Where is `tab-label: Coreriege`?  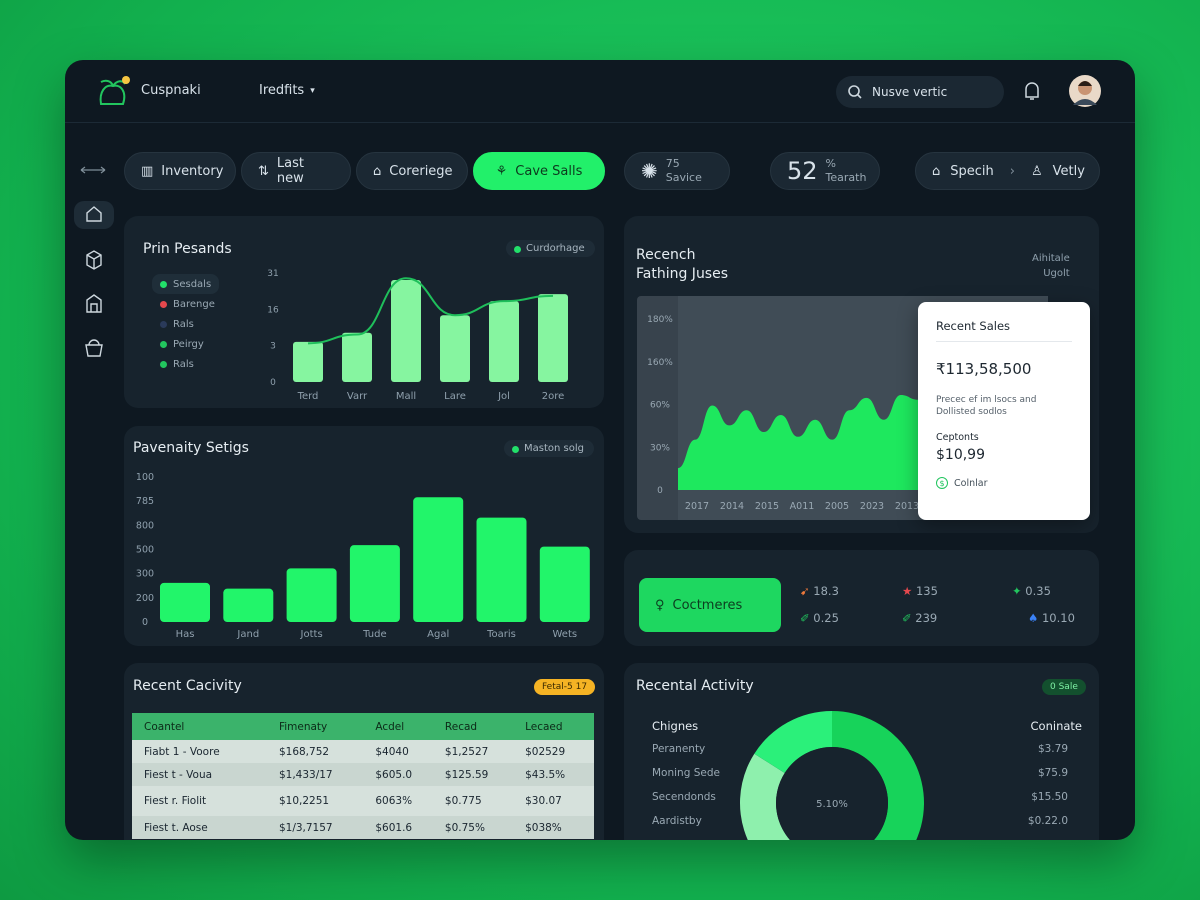
tab-label: Coreriege is located at coordinates (421, 171).